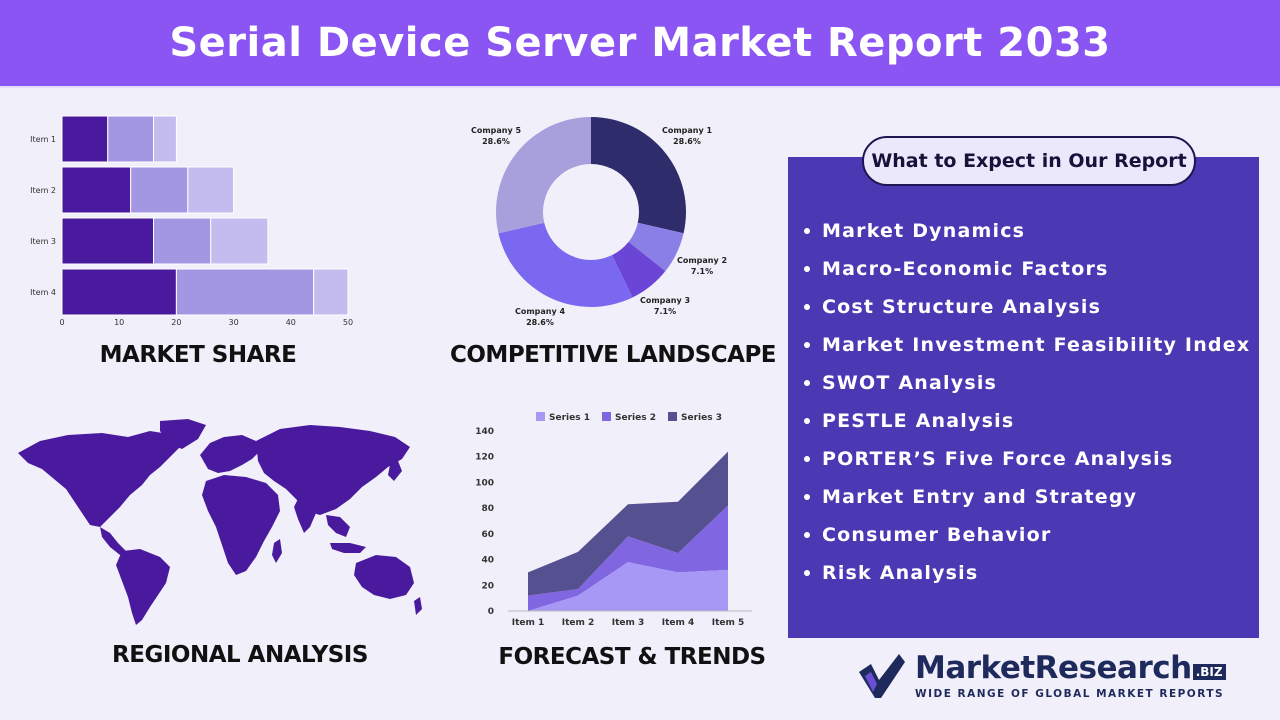 Image resolution: width=1280 pixels, height=720 pixels. Describe the element at coordinates (882, 676) in the screenshot. I see `logo-check-icon` at that location.